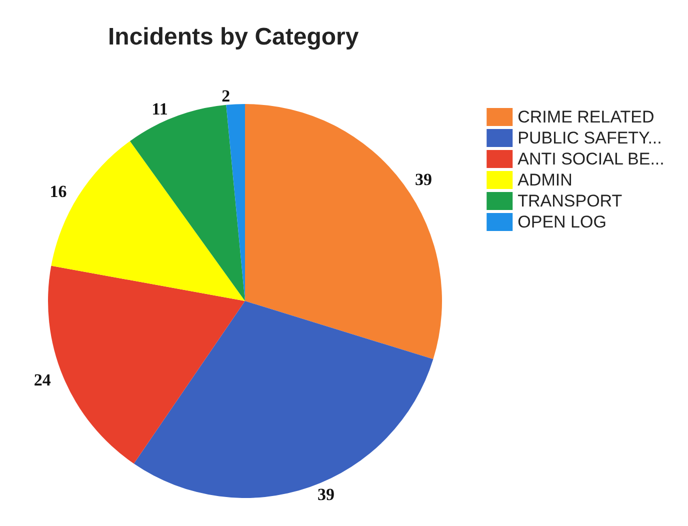  What do you see at coordinates (545, 180) in the screenshot?
I see `legend-label: ADMIN` at bounding box center [545, 180].